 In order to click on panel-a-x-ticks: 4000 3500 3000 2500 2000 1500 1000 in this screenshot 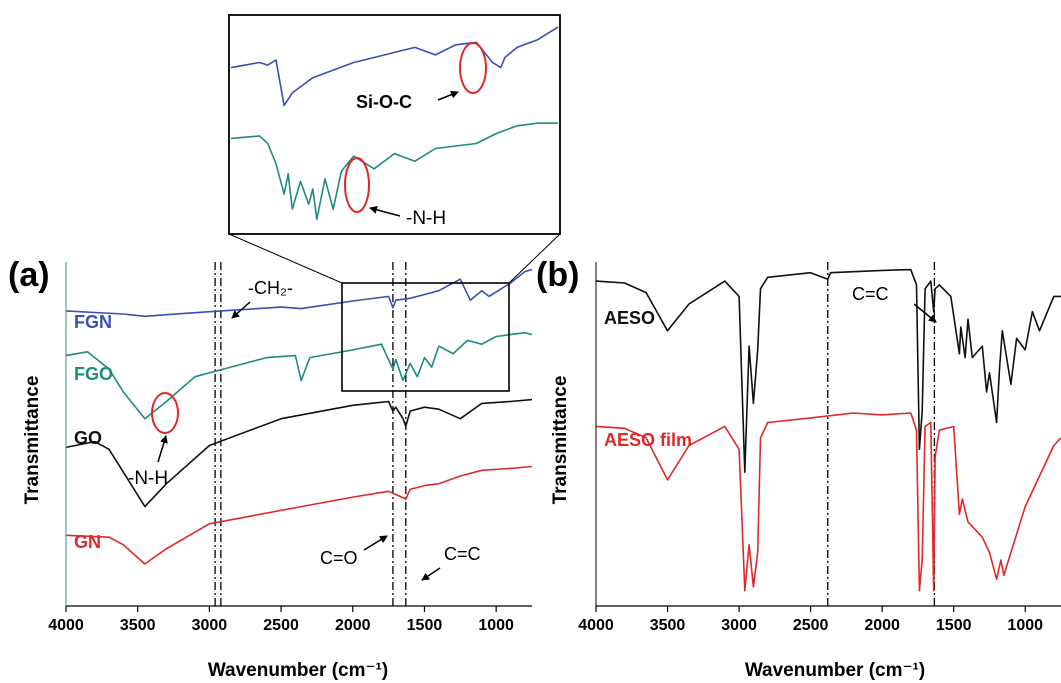, I will do `click(281, 620)`.